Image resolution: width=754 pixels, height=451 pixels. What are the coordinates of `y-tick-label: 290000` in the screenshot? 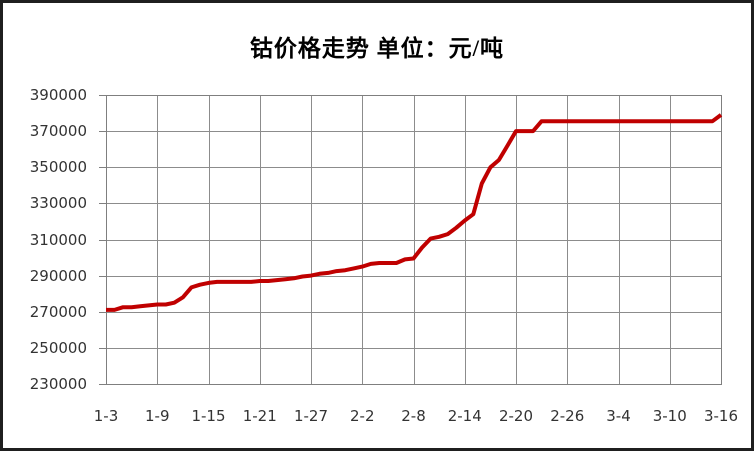 It's located at (58, 275).